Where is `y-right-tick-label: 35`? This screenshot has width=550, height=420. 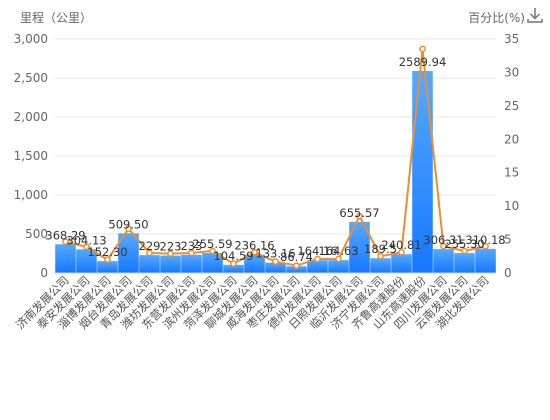
y-right-tick-label: 35 is located at coordinates (511, 39).